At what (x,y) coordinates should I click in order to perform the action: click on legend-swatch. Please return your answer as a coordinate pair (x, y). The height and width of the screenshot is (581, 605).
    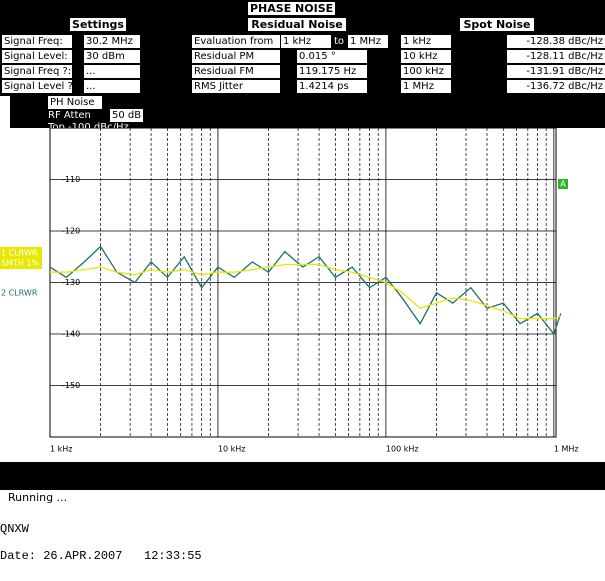
    Looking at the image, I should click on (21, 258).